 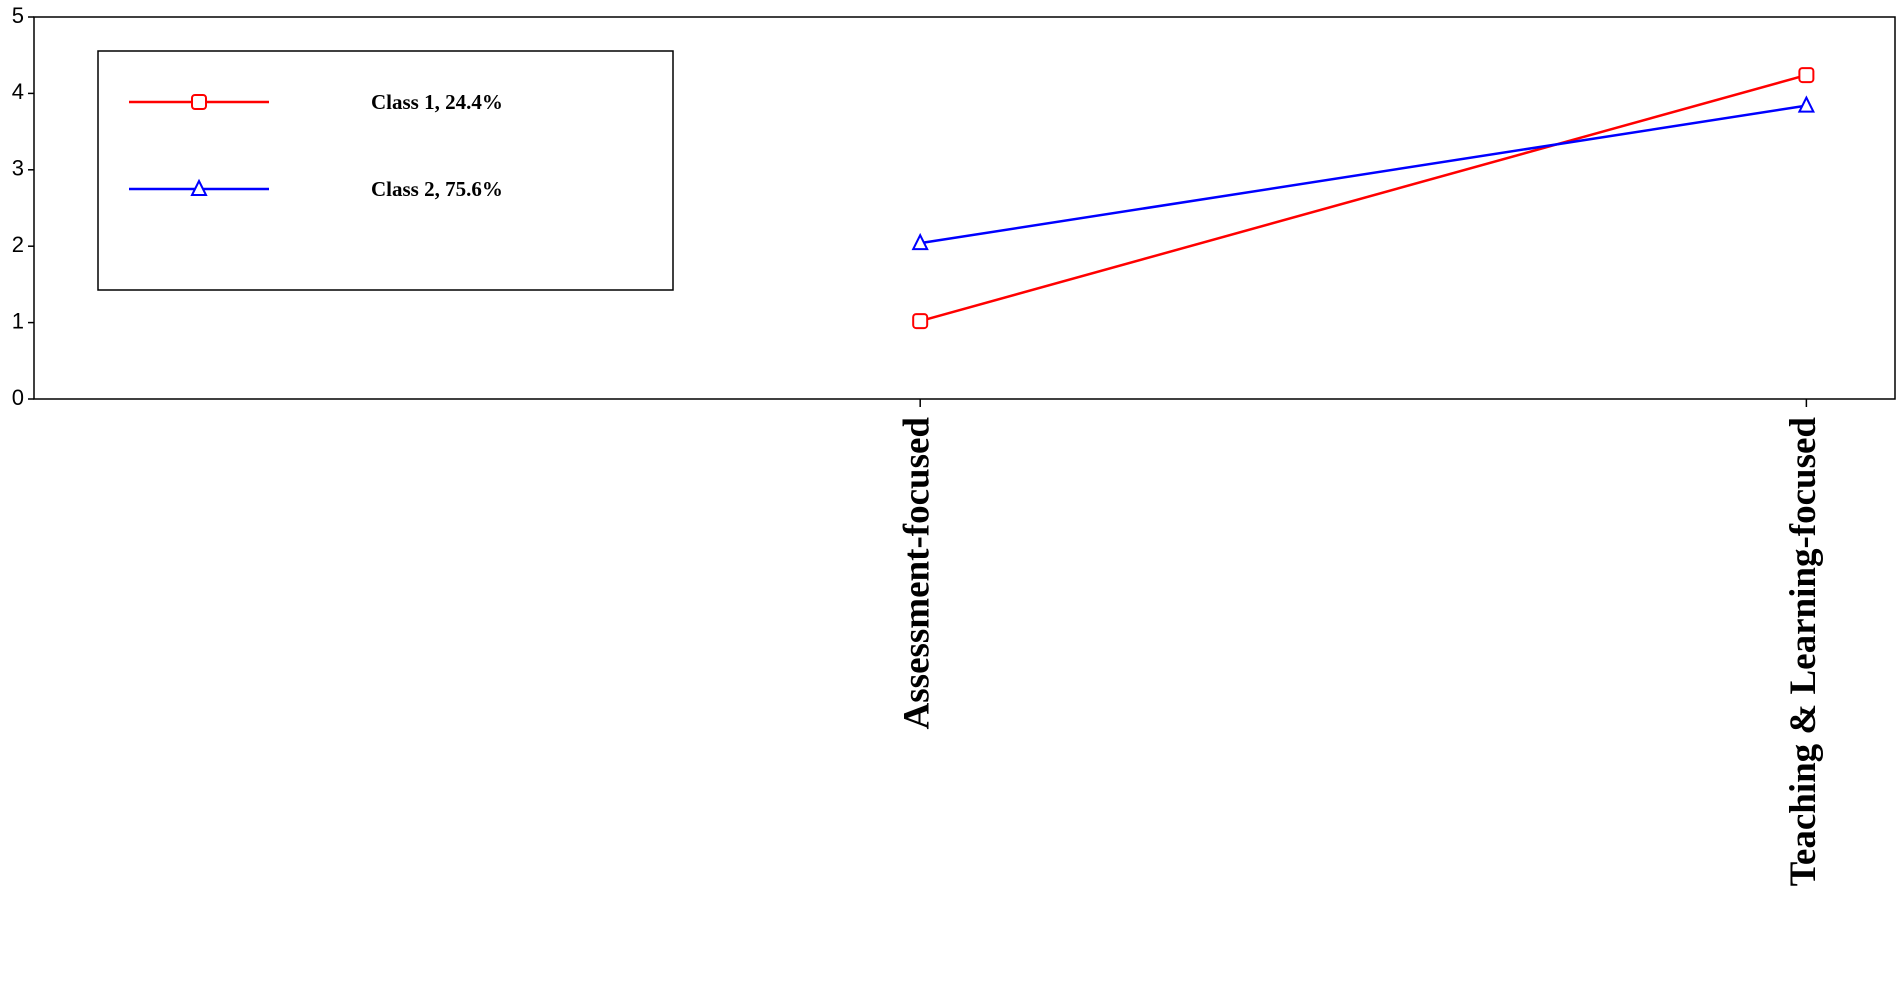 I want to click on y-tick-label: 2, so click(x=18, y=244).